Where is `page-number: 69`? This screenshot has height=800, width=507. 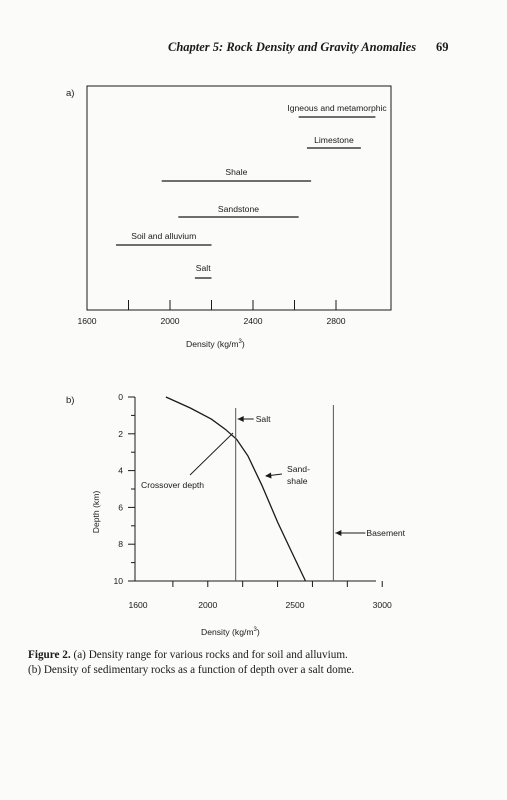 page-number: 69 is located at coordinates (442, 47).